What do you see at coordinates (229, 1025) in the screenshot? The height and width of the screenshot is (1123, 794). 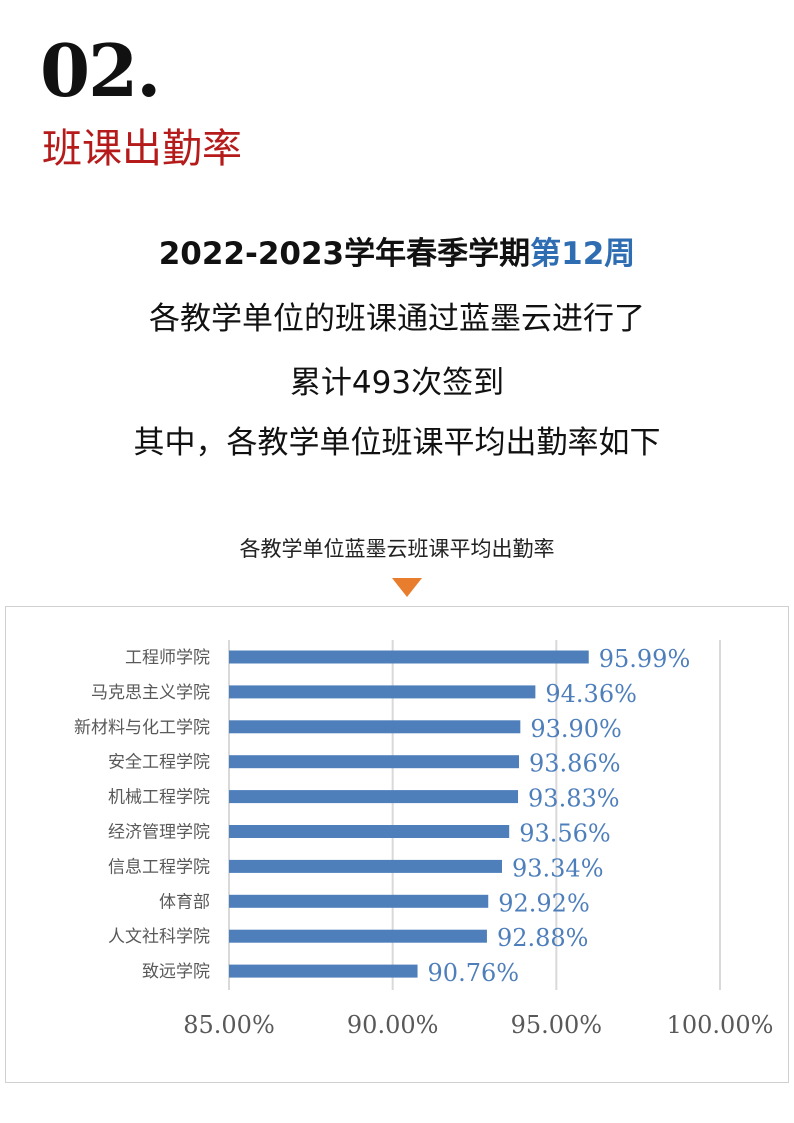 I see `x-tick-label: 85.00%` at bounding box center [229, 1025].